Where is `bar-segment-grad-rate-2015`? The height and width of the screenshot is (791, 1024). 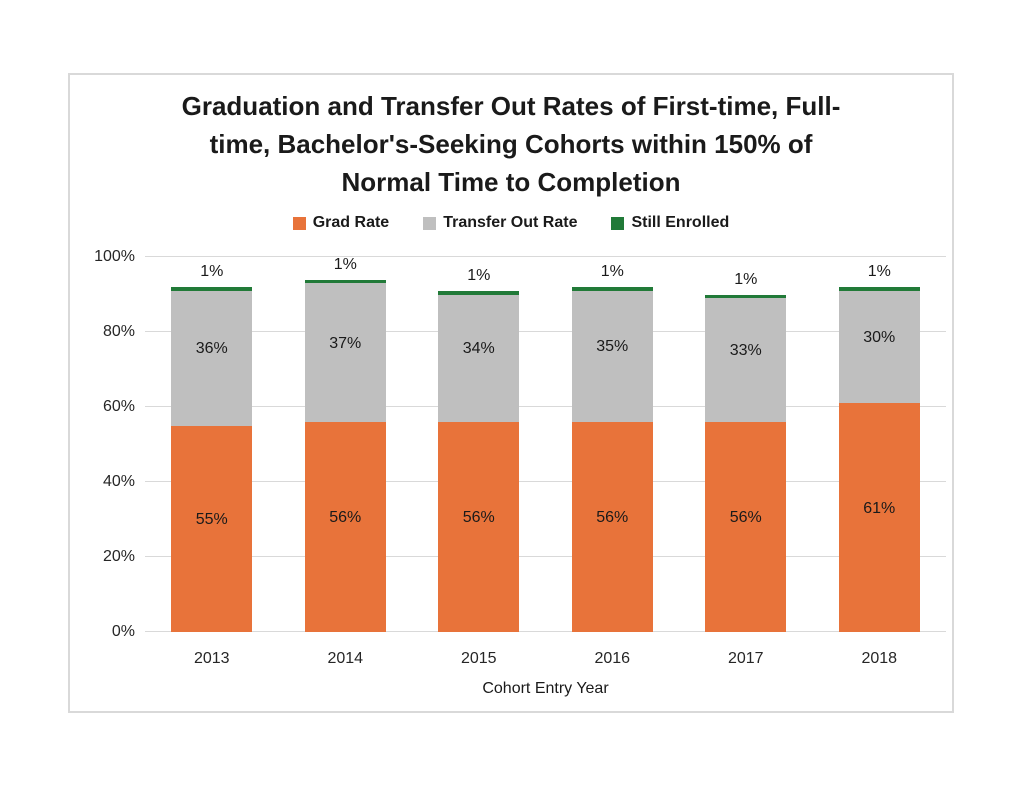
bar-segment-grad-rate-2015 is located at coordinates (479, 527).